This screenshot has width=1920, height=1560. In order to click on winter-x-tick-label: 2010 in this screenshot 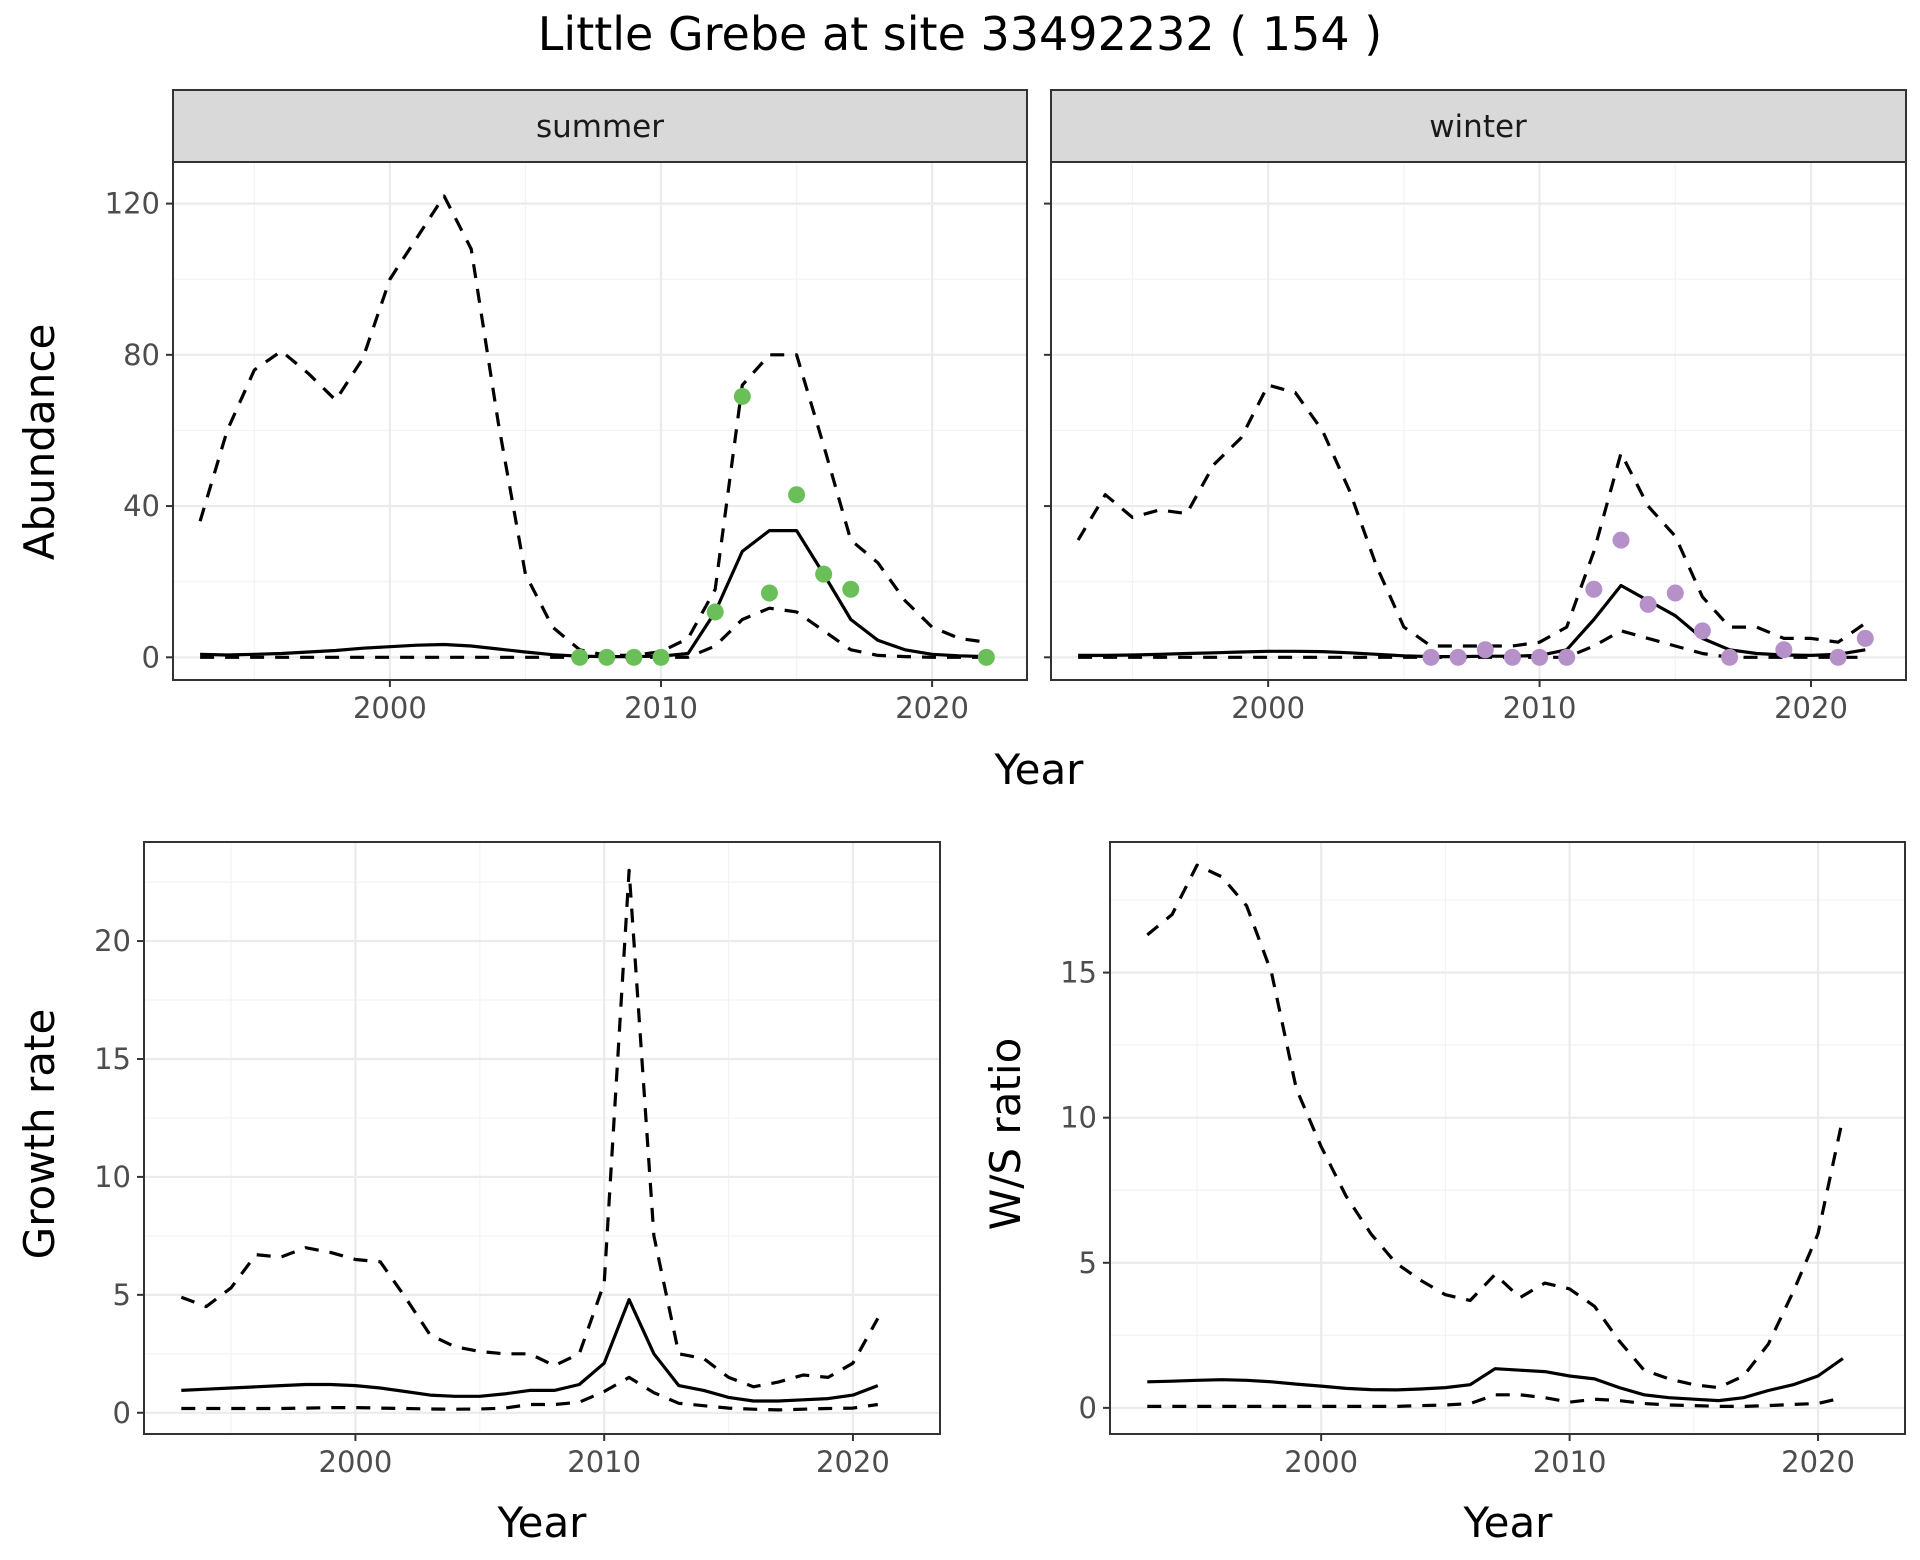, I will do `click(1540, 708)`.